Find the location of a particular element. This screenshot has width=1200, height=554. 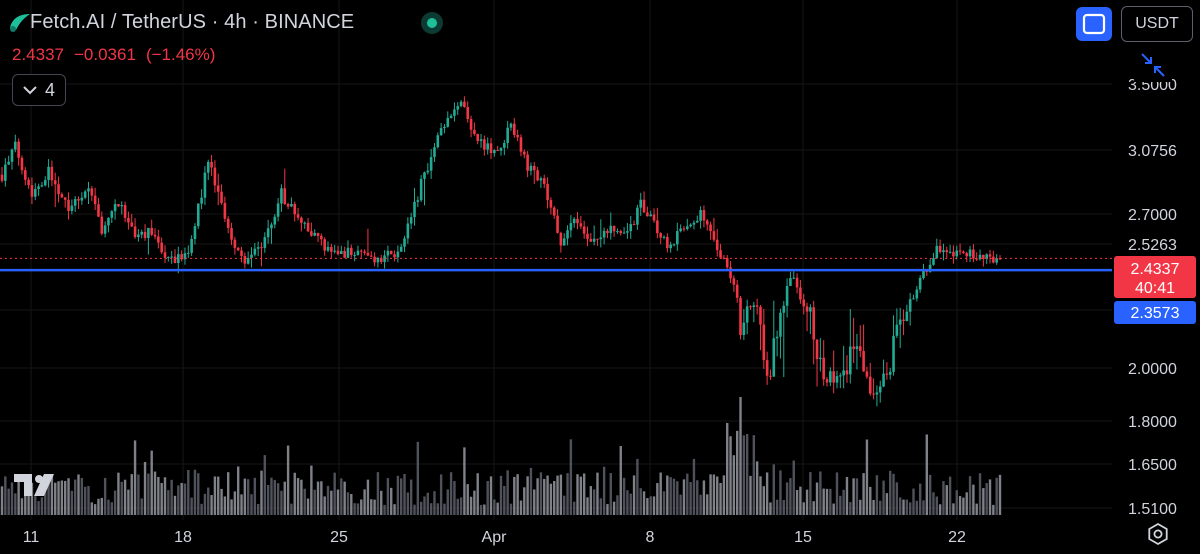

indicators-toggle-button: 4 is located at coordinates (39, 90).